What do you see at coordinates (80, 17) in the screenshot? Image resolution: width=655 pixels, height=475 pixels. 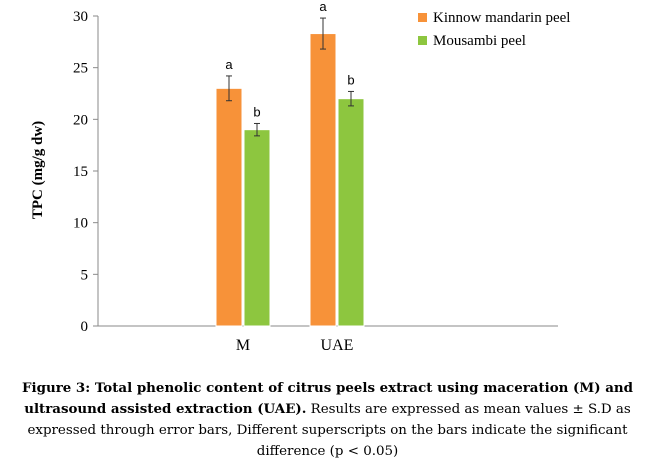 I see `y-tick-label: 30` at bounding box center [80, 17].